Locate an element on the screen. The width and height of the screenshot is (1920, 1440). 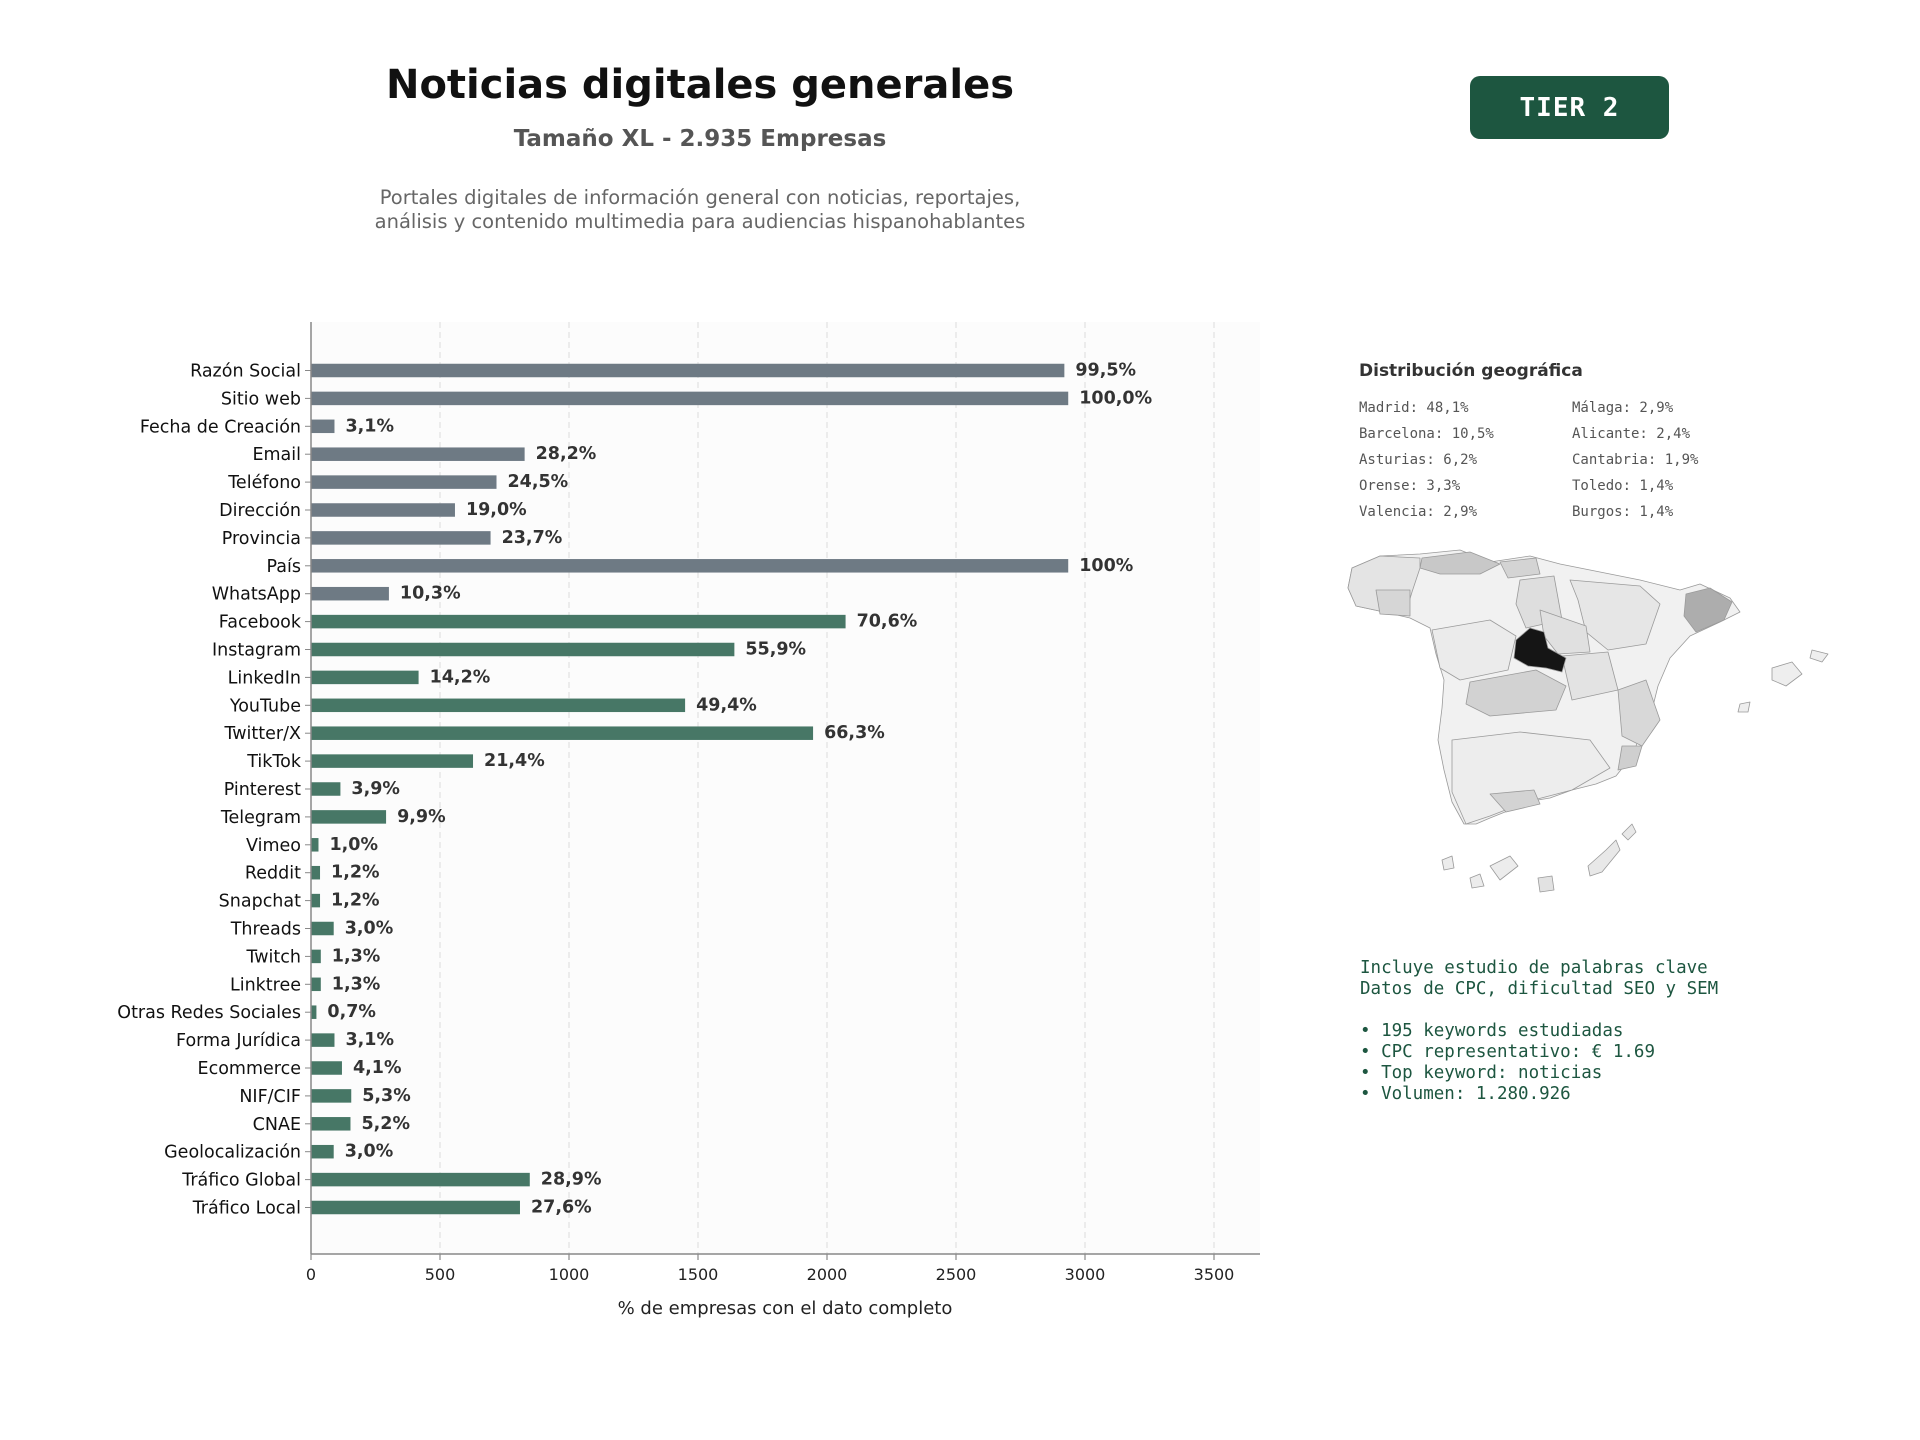
keywords-line-2: Datos de CPC, dificultad SEO y SEM is located at coordinates (1539, 989).